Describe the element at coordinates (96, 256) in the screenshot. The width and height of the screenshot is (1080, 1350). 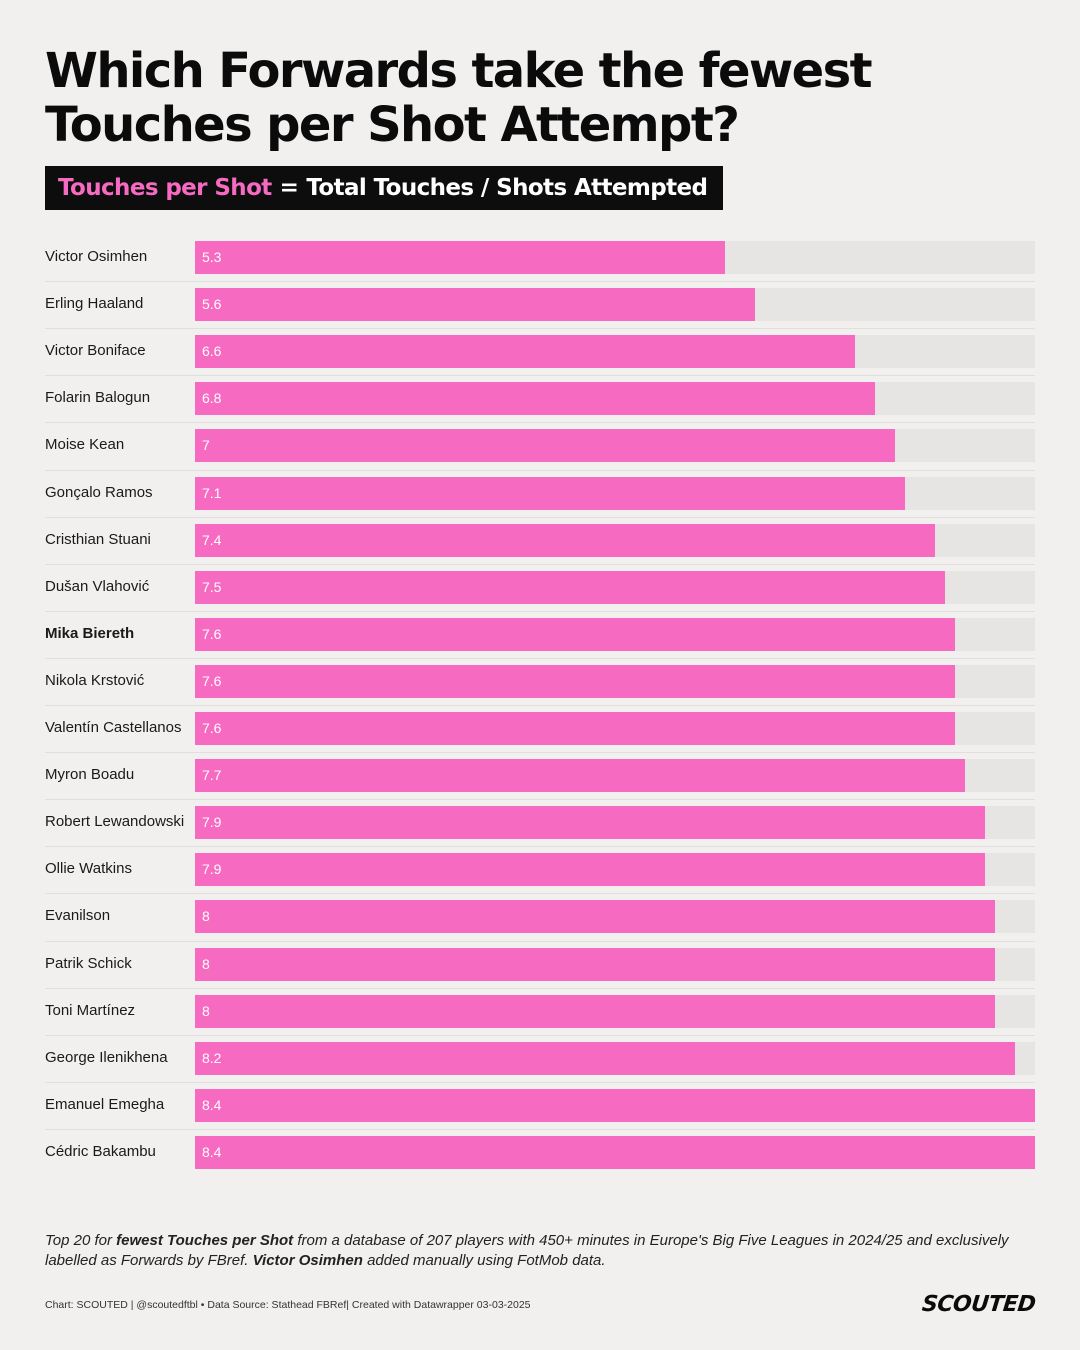
I see `player-label: Victor Osimhen` at that location.